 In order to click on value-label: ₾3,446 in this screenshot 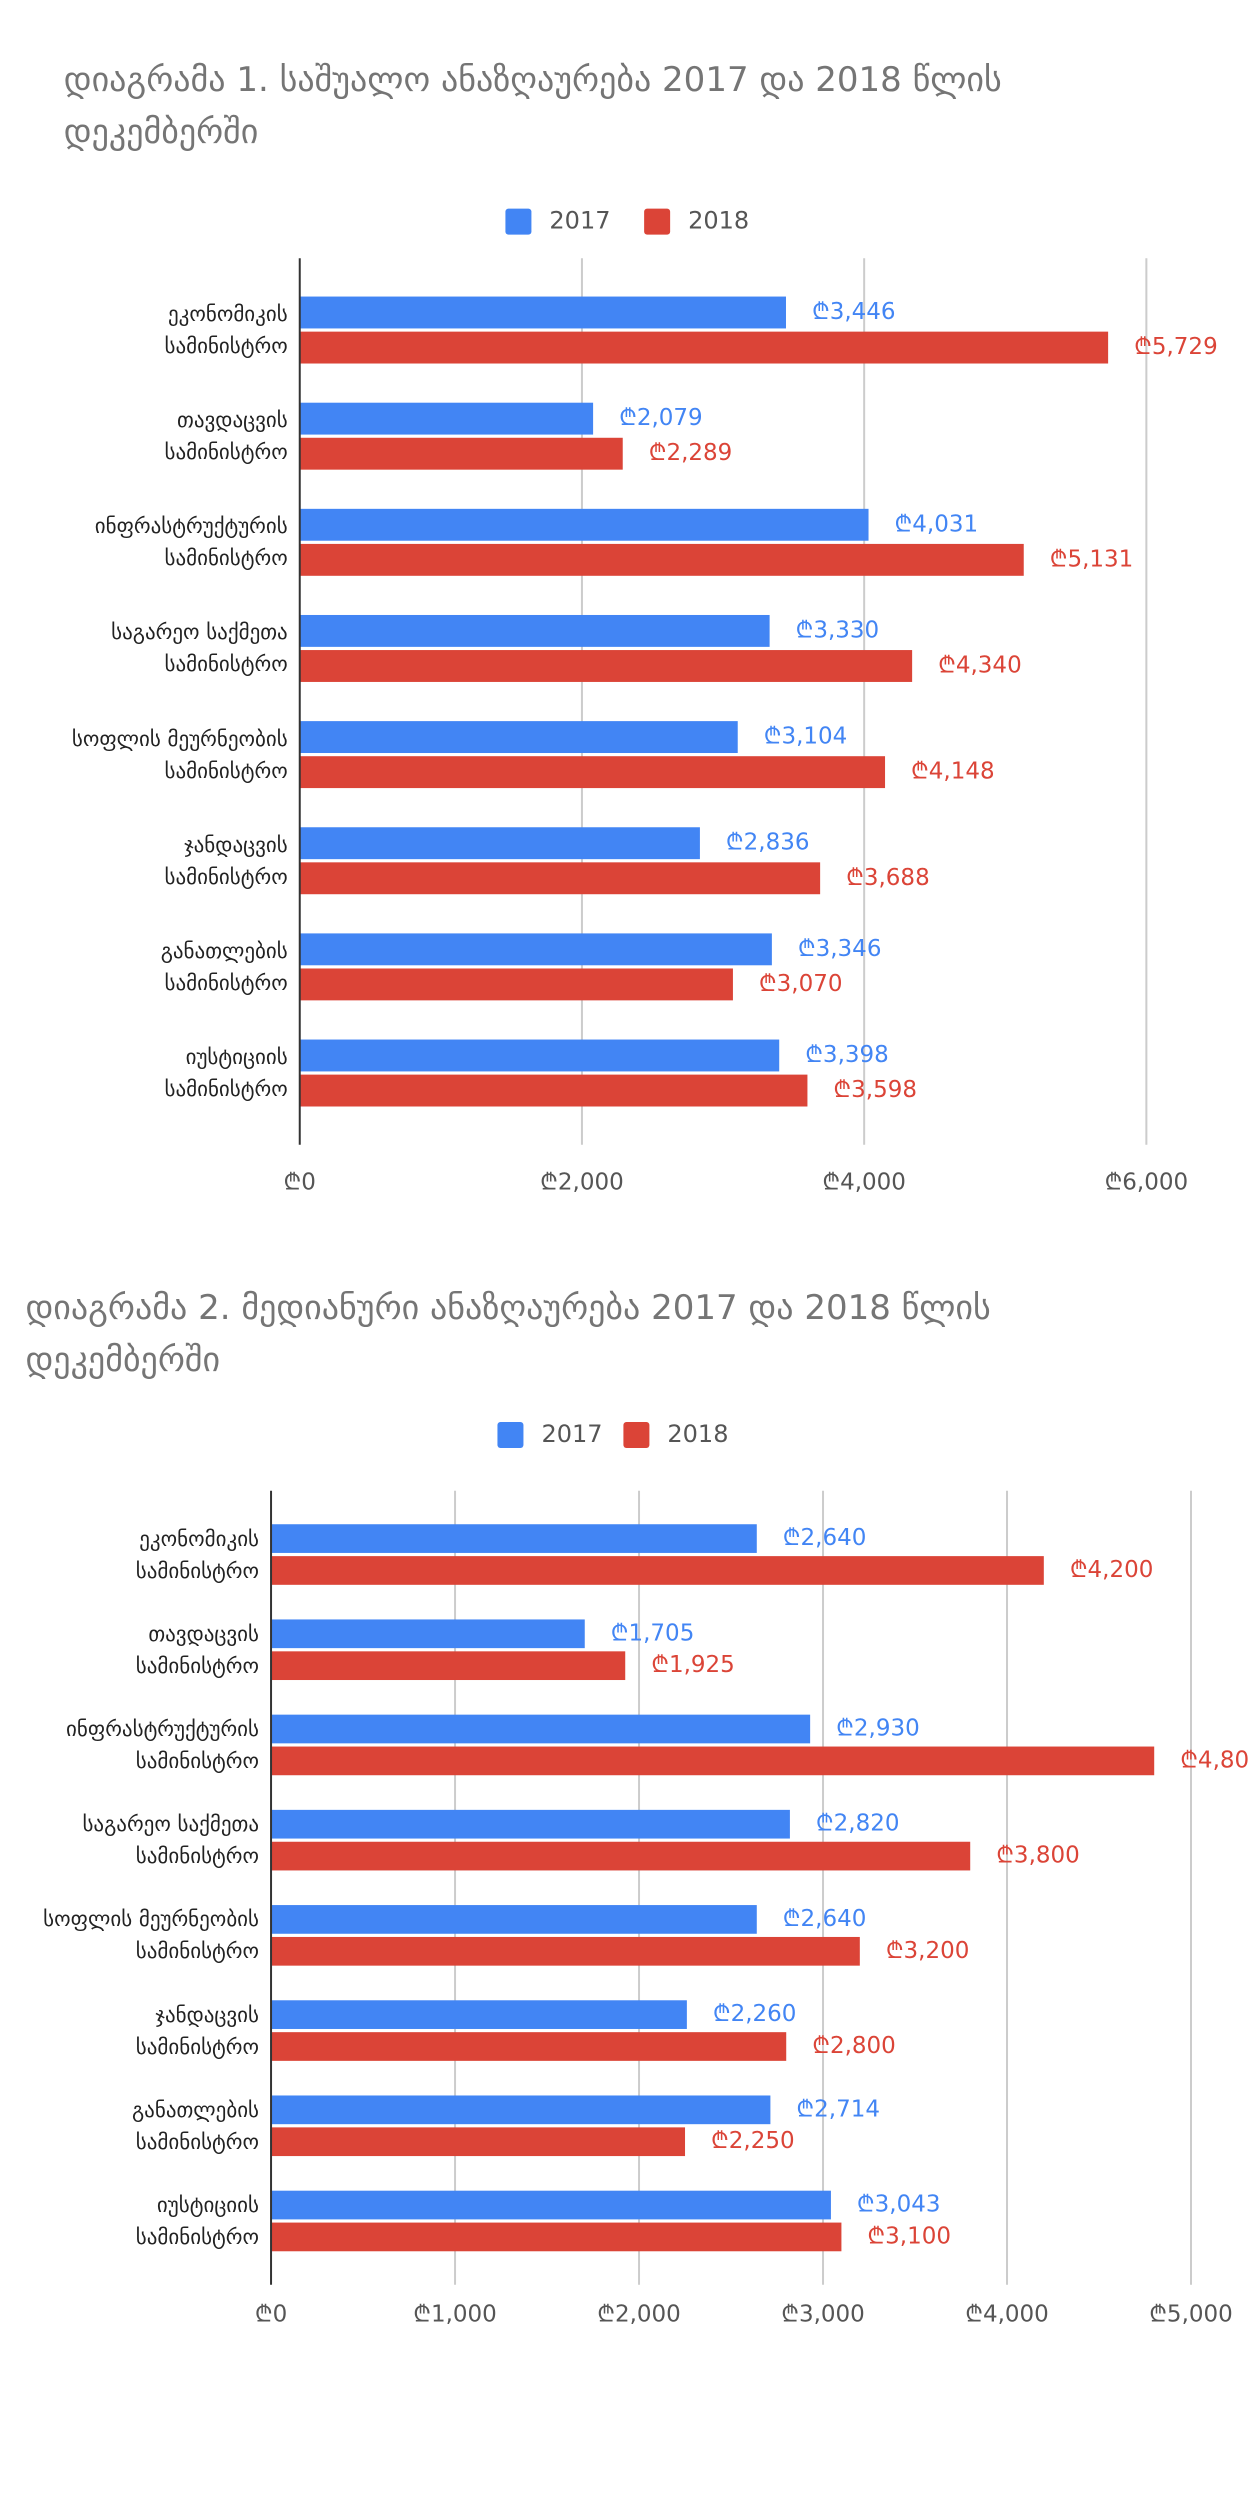, I will do `click(854, 312)`.